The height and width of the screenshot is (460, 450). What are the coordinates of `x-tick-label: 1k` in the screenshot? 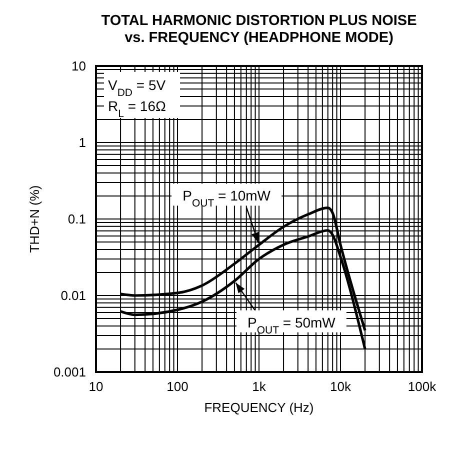 It's located at (259, 386).